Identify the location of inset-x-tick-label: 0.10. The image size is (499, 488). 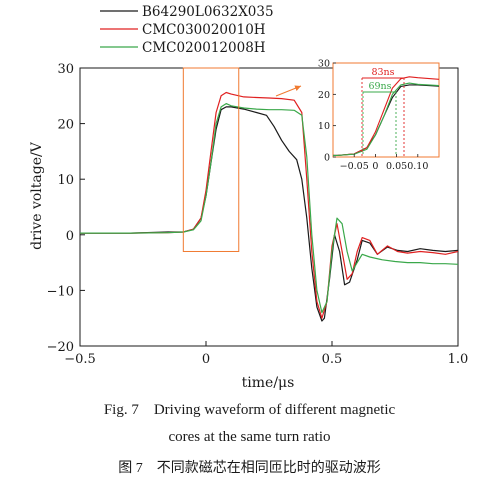
(417, 166).